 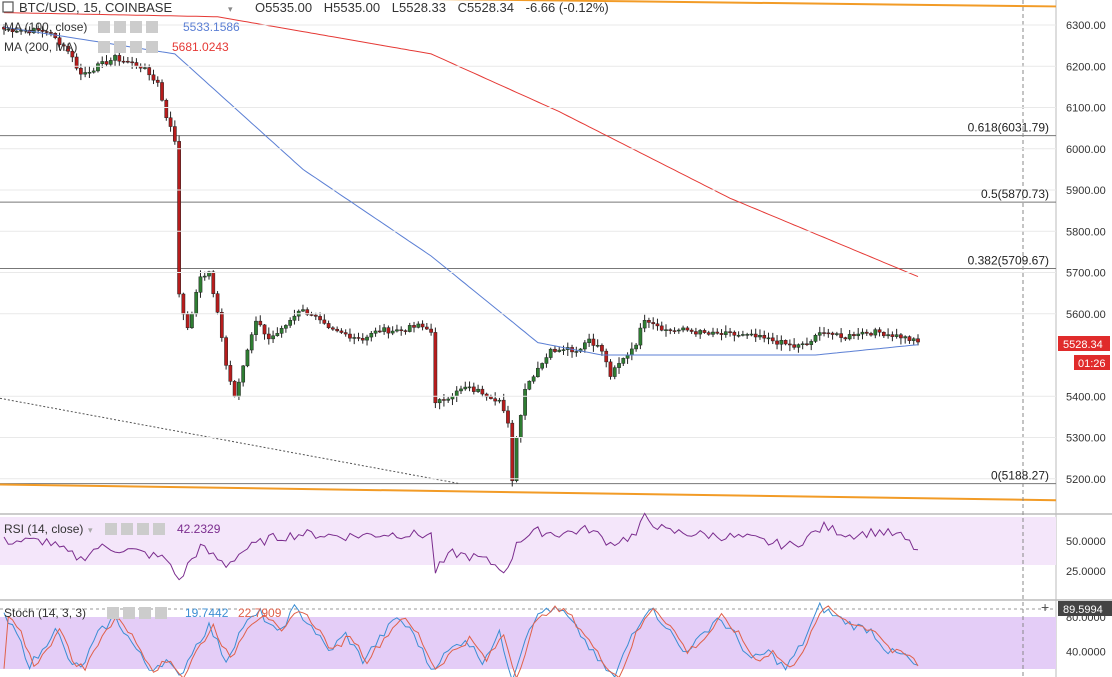 I want to click on rsi-value: 42.2329, so click(x=199, y=529).